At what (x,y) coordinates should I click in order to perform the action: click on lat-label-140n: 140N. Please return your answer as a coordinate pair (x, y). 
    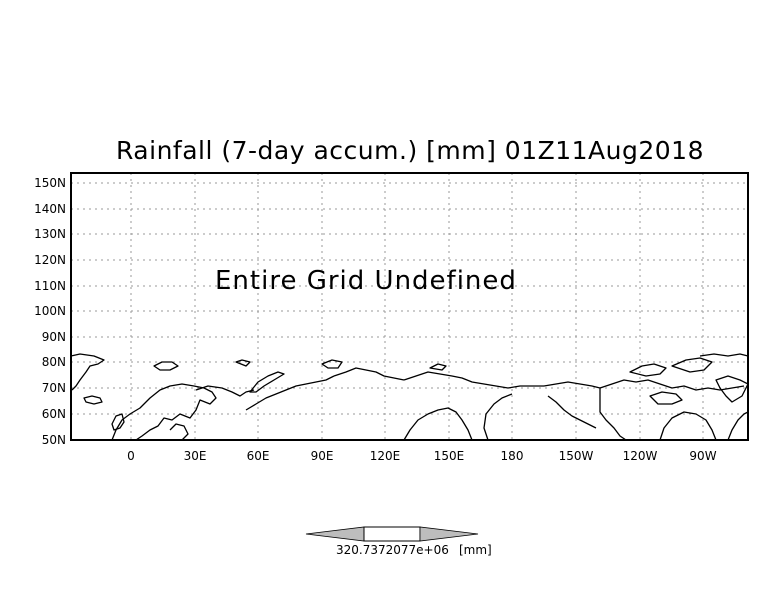
    Looking at the image, I should click on (50, 209).